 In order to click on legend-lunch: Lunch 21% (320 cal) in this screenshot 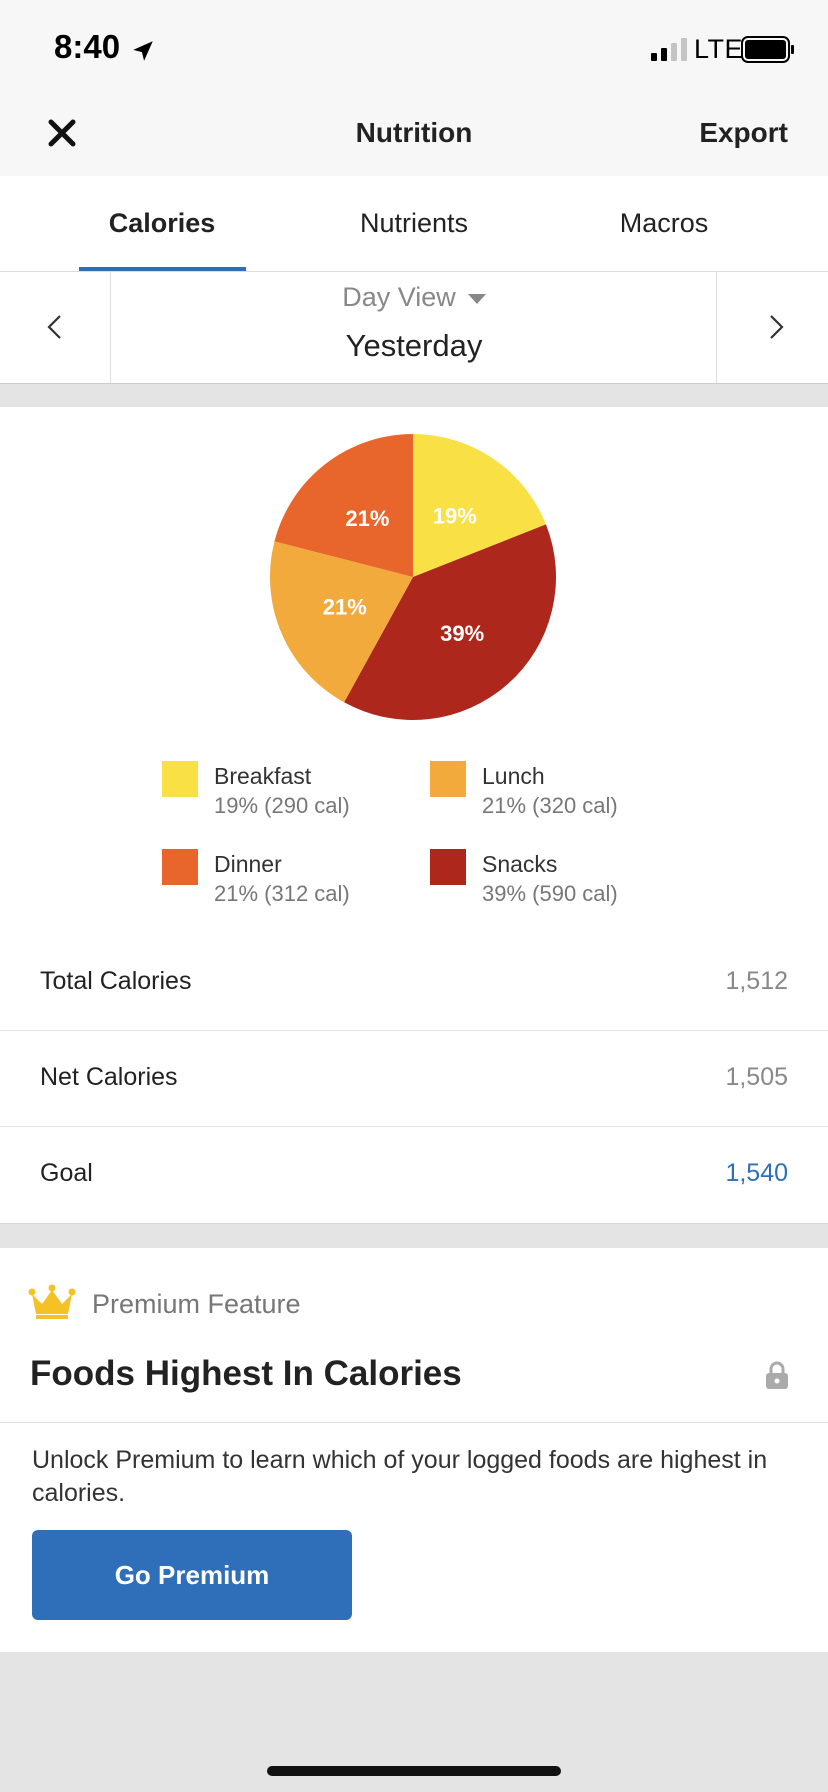, I will do `click(560, 794)`.